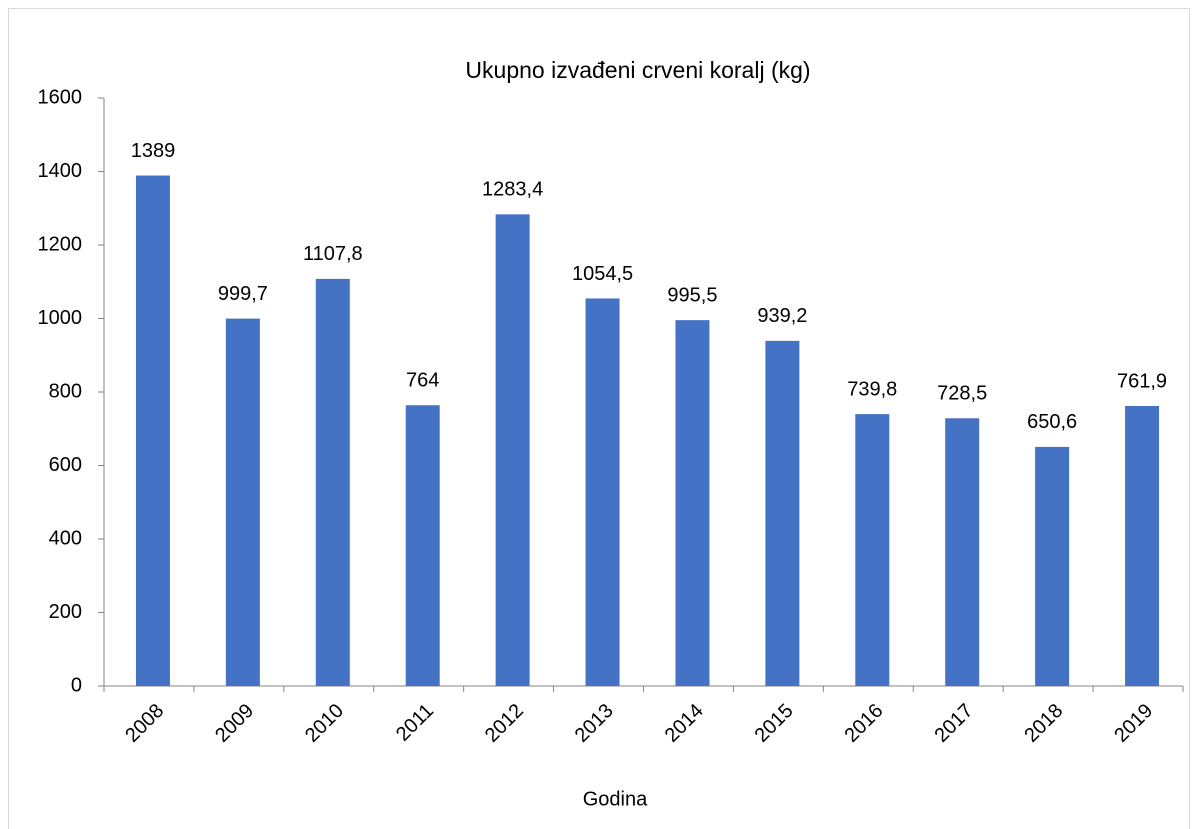 This screenshot has width=1198, height=829. I want to click on data-label: 650,6, so click(1052, 422).